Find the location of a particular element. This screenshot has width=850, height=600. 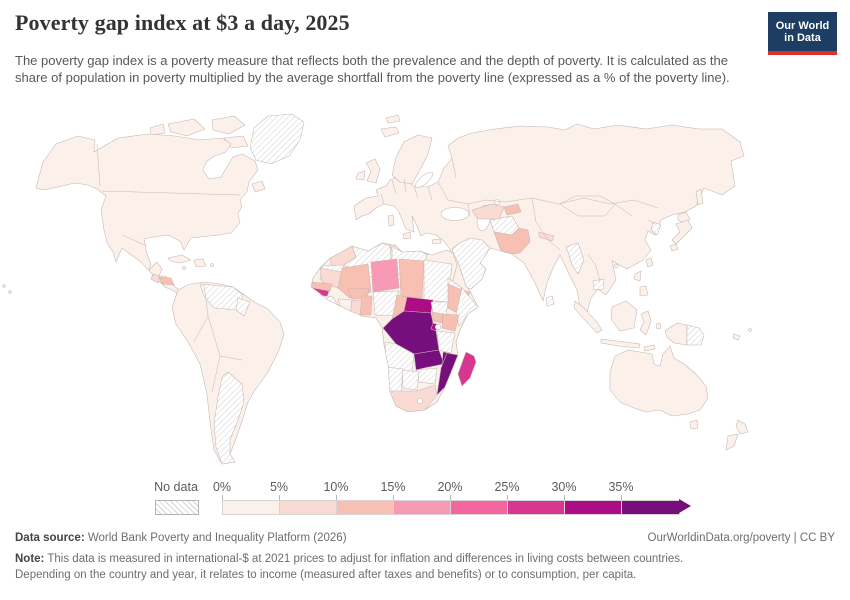

region-borneo is located at coordinates (624, 316).